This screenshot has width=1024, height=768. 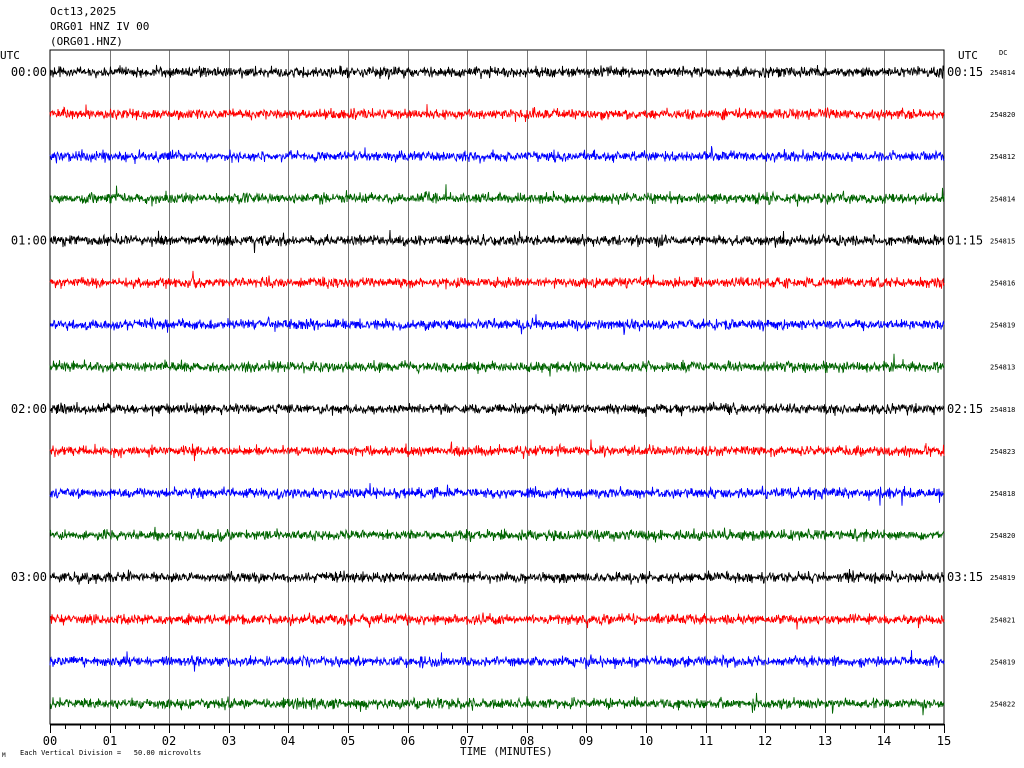 What do you see at coordinates (50, 741) in the screenshot?
I see `x-tick-label: 00` at bounding box center [50, 741].